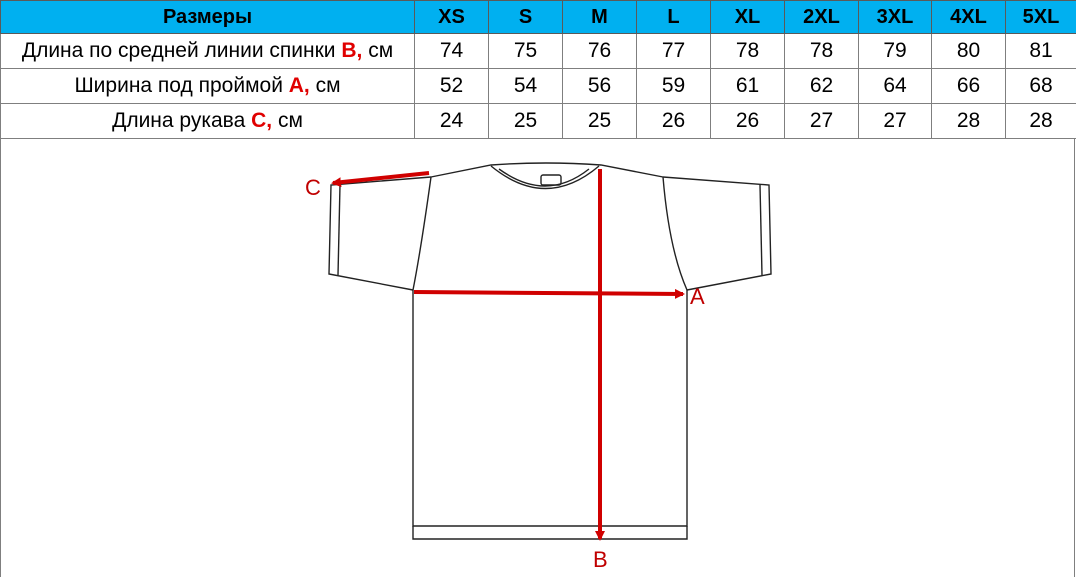  Describe the element at coordinates (599, 86) in the screenshot. I see `table-cell: 56` at that location.